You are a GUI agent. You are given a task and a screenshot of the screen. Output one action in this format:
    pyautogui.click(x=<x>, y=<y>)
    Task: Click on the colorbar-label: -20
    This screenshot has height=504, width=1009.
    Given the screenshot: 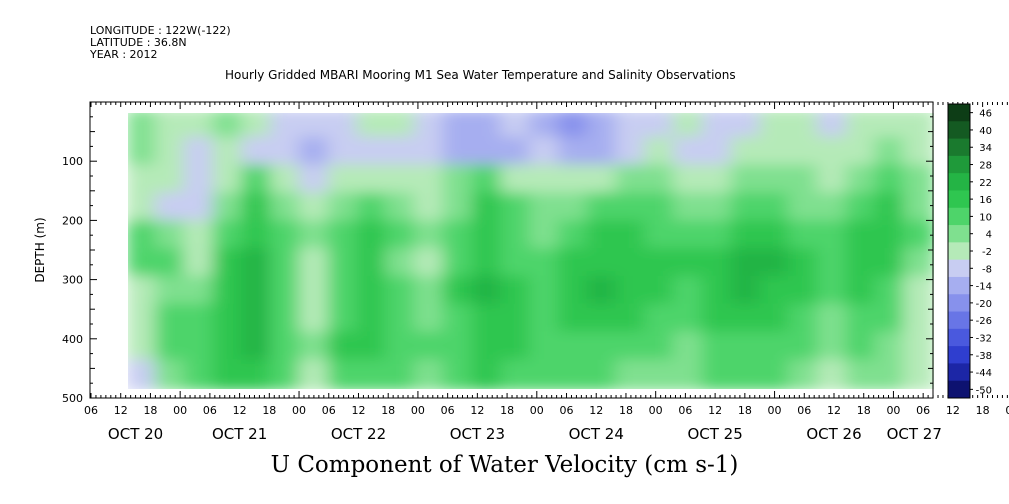 What is the action you would take?
    pyautogui.click(x=984, y=304)
    